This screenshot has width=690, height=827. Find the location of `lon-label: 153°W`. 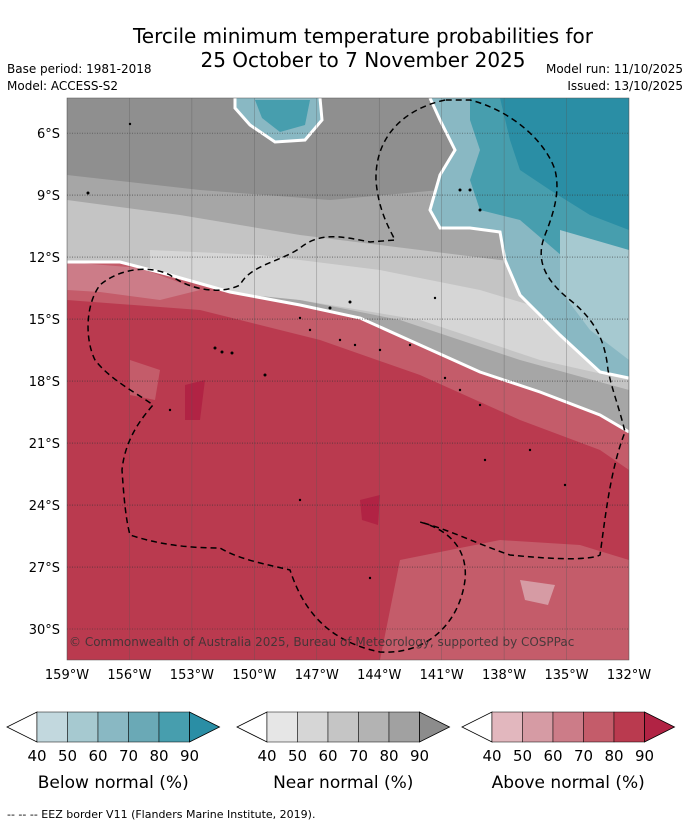

lon-label: 153°W is located at coordinates (192, 675).